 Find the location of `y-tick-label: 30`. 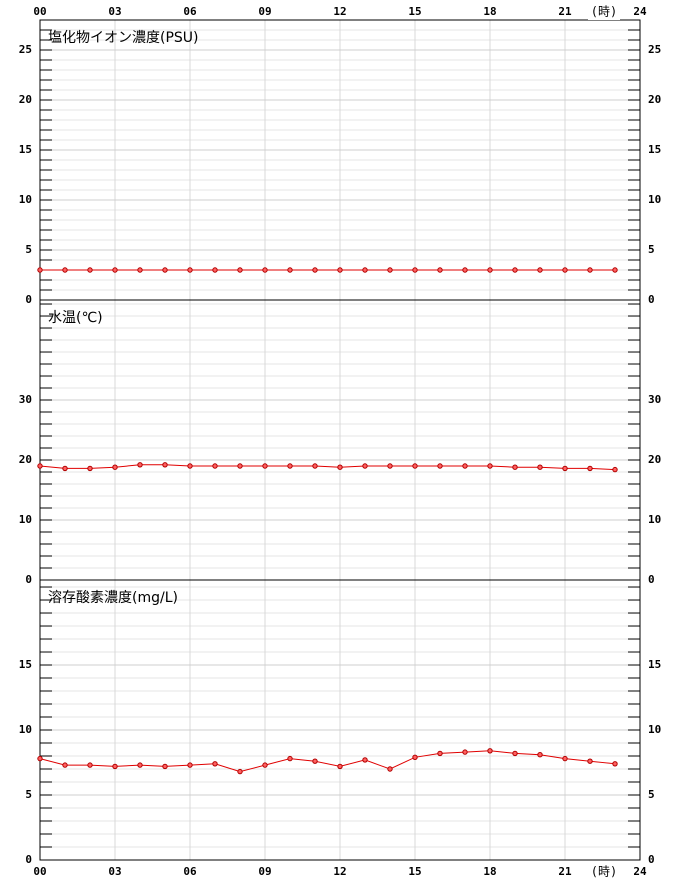

y-tick-label: 30 is located at coordinates (654, 399).